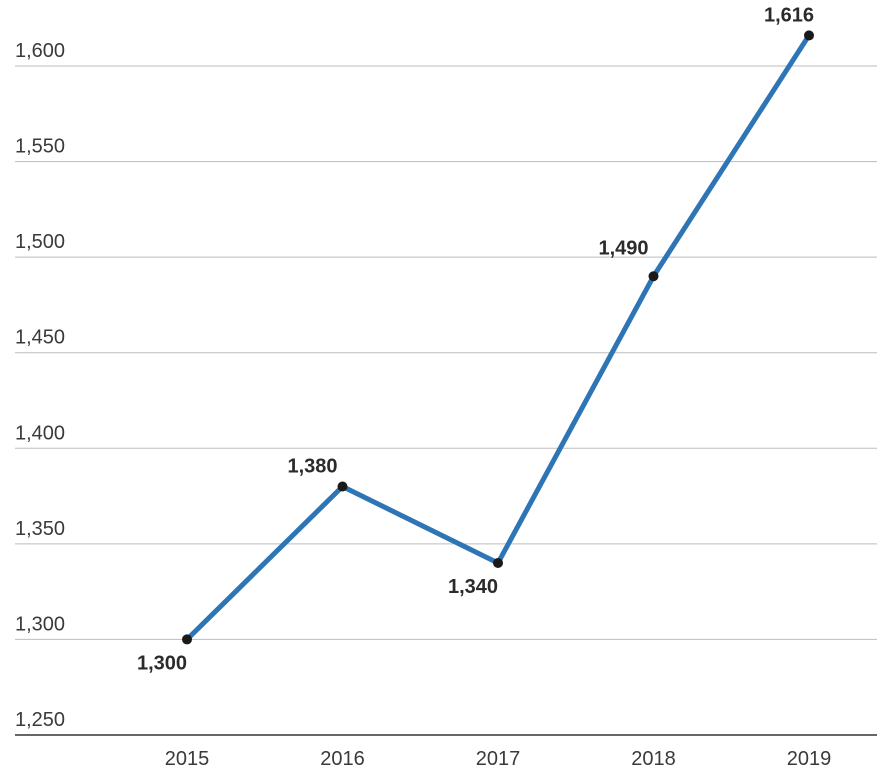 The image size is (877, 770). I want to click on y-tick-label: 1,250, so click(40, 720).